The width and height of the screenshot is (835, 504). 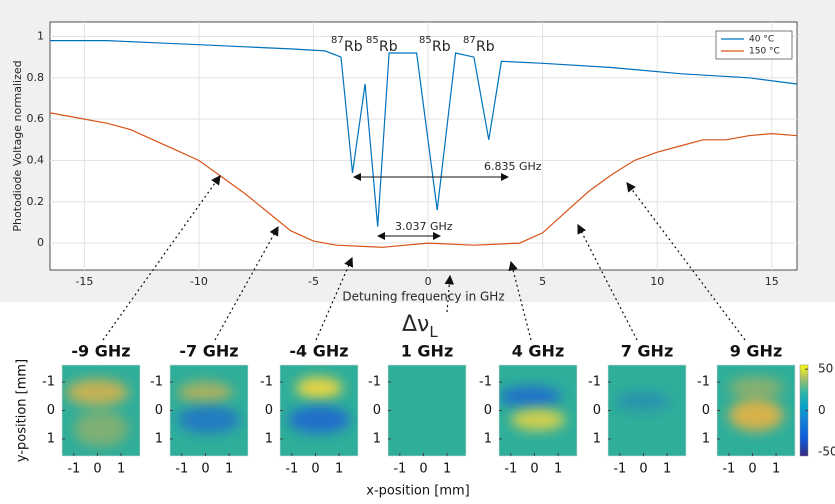 What do you see at coordinates (825, 369) in the screenshot?
I see `colorbar-tick-label: 50` at bounding box center [825, 369].